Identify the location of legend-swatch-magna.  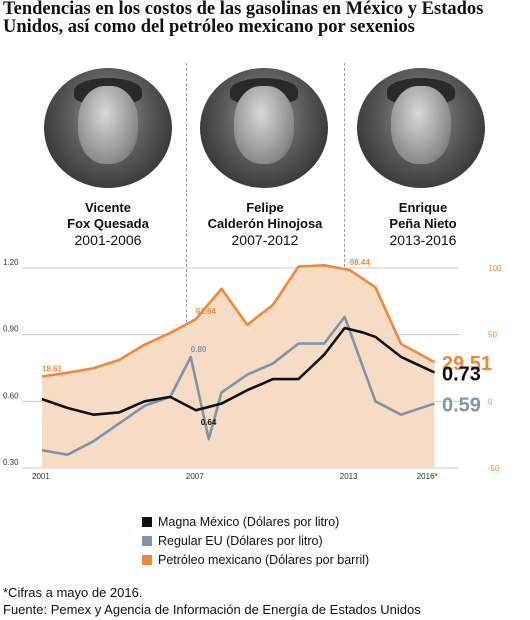
(147, 521).